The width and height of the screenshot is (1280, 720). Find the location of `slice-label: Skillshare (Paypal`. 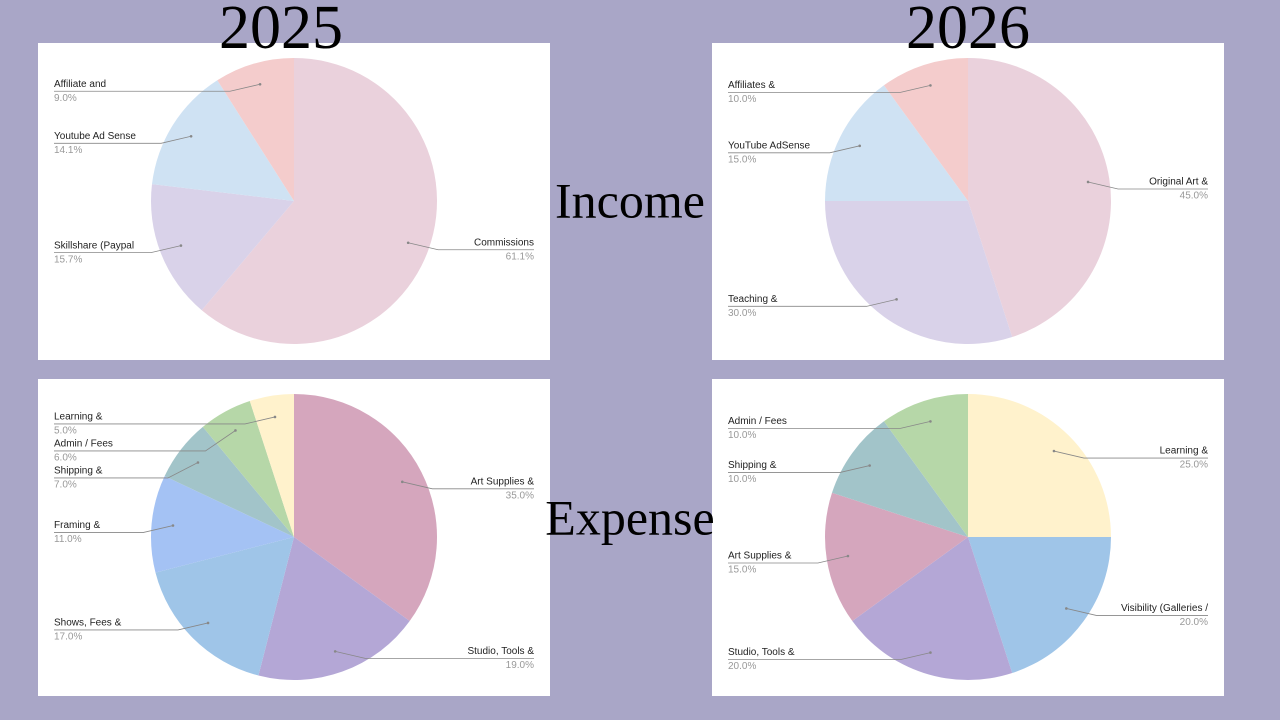

slice-label: Skillshare (Paypal is located at coordinates (94, 245).